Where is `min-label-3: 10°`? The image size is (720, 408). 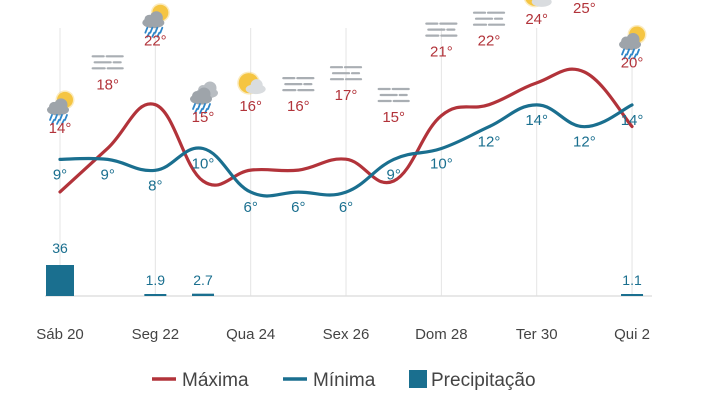
min-label-3: 10° is located at coordinates (203, 164).